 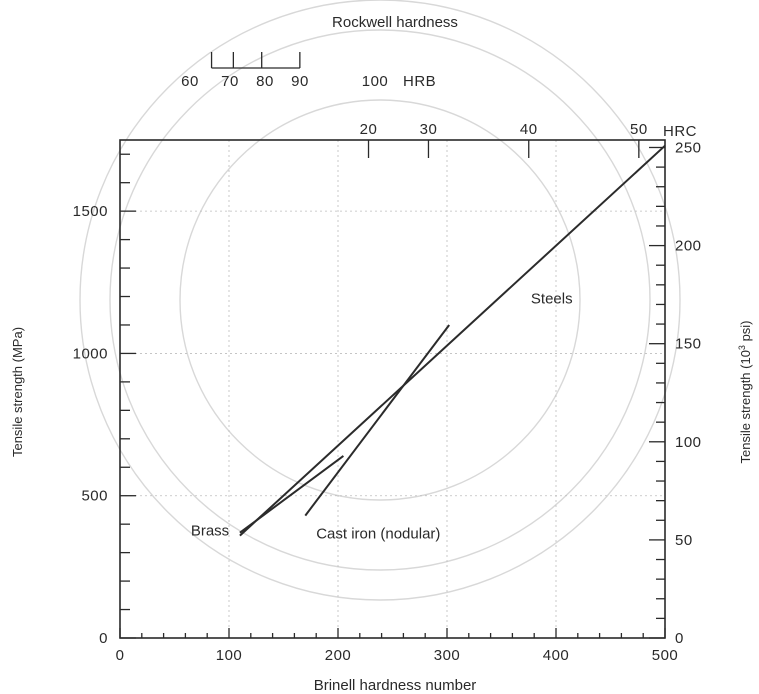 I want to click on hrb-tick-label: 100, so click(x=375, y=81).